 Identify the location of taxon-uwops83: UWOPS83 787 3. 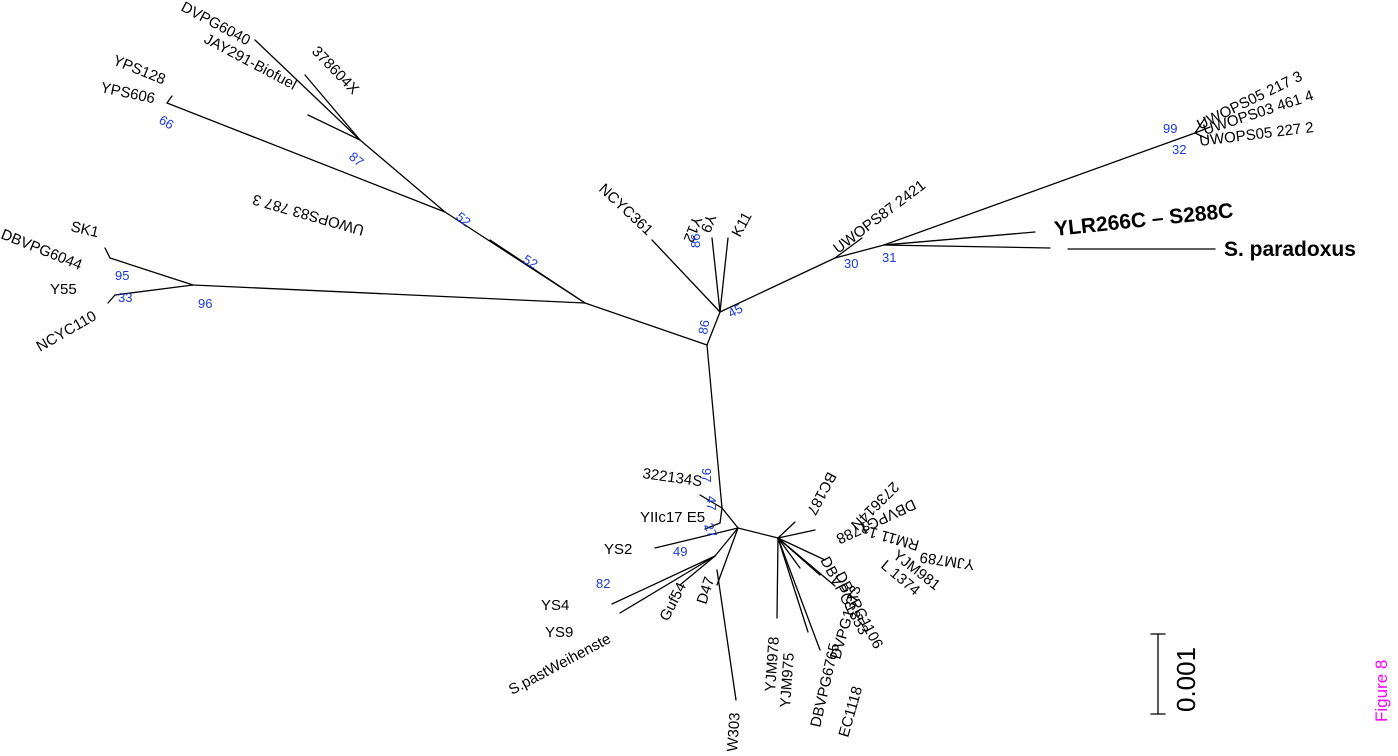
(308, 214).